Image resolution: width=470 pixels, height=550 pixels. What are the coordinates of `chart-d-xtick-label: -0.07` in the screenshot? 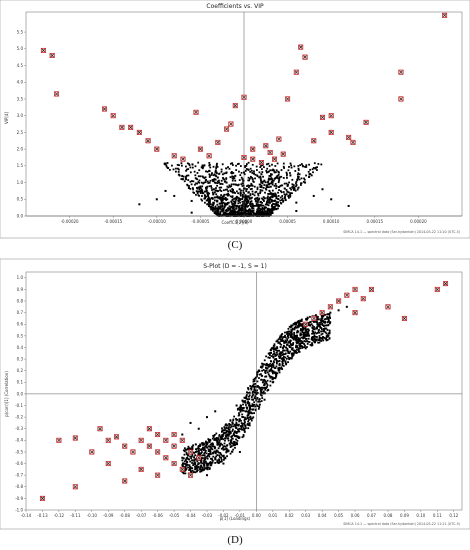 It's located at (141, 515).